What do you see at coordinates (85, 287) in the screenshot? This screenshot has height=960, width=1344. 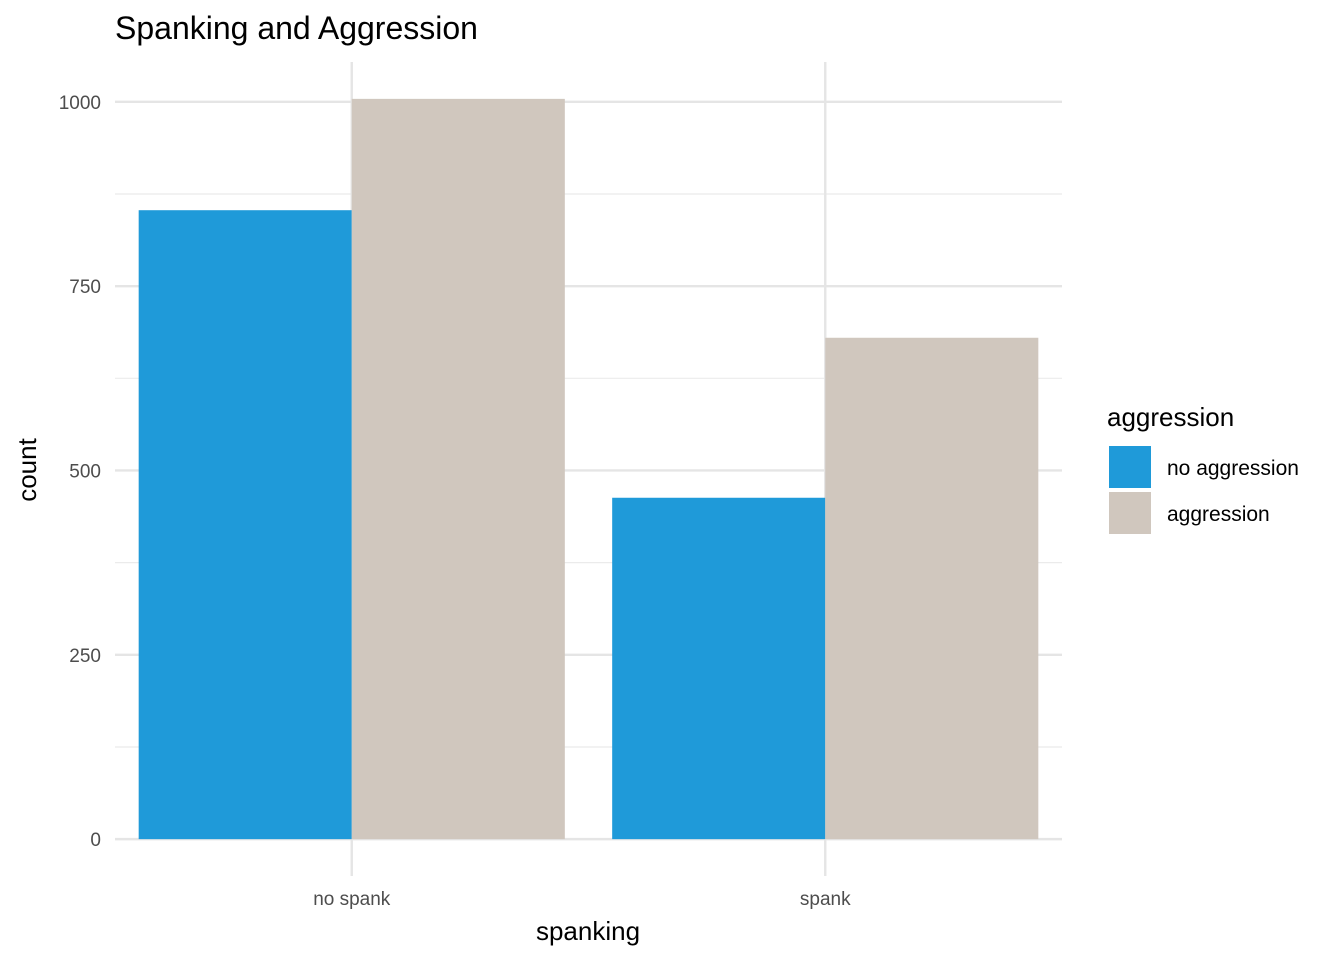 I see `y-tick-label: 750` at bounding box center [85, 287].